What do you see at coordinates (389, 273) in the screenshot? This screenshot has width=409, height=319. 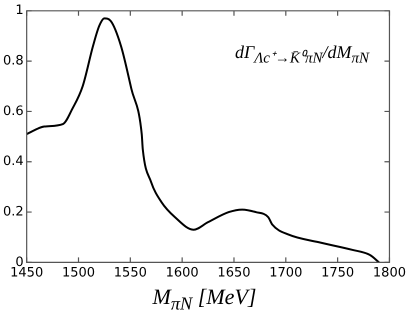 I see `x-tick-label: 1800` at bounding box center [389, 273].